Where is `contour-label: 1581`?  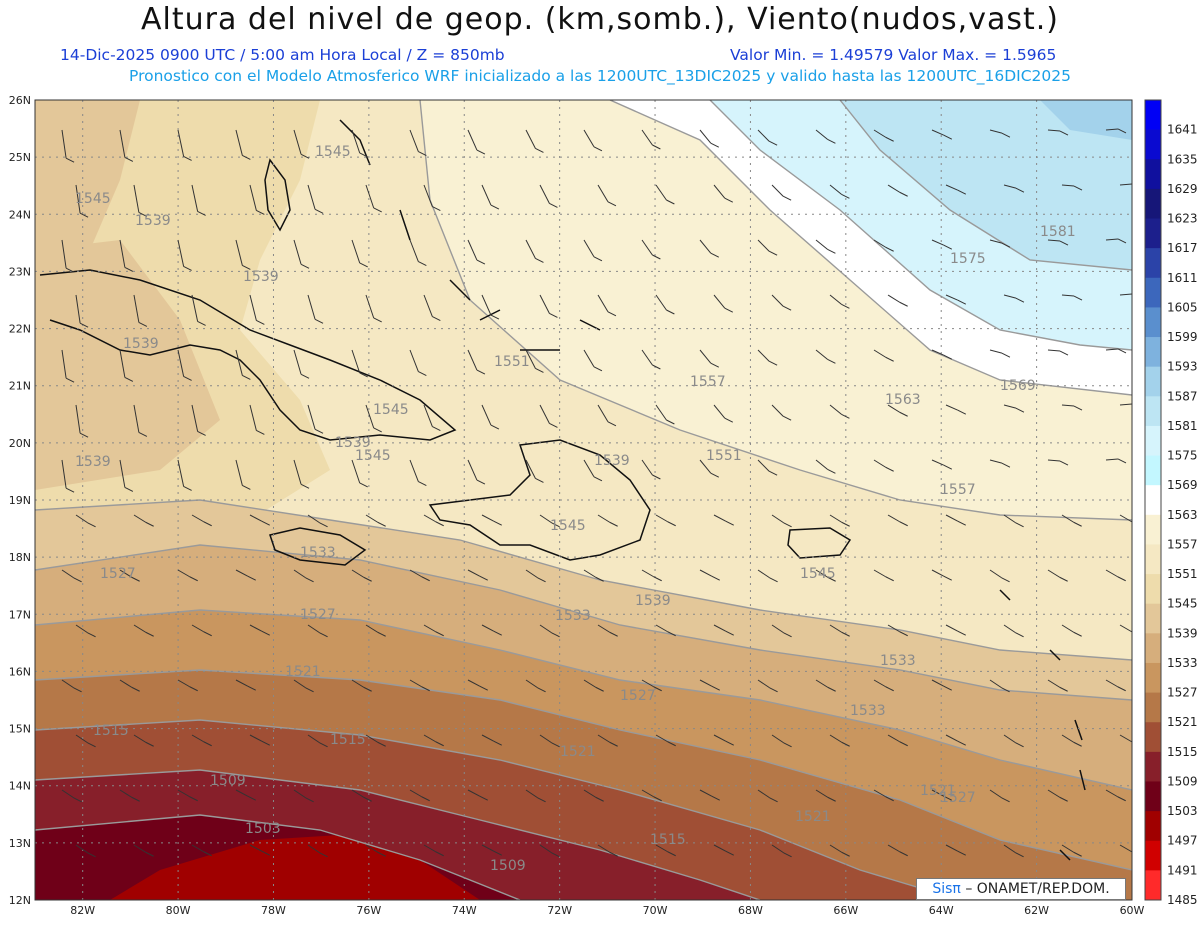
contour-label: 1581 is located at coordinates (1058, 232).